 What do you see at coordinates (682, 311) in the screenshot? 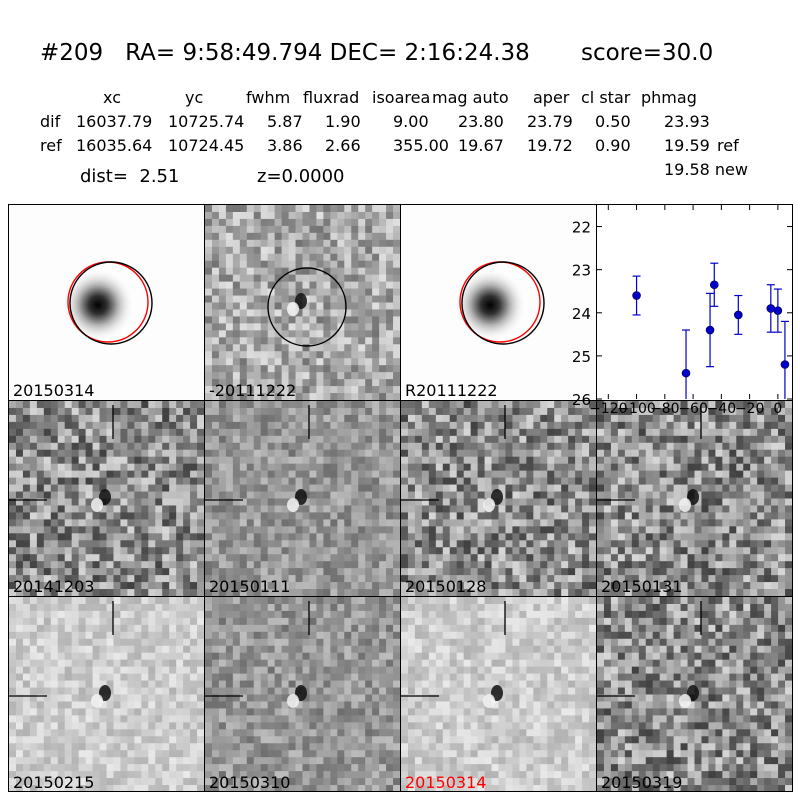
I see `lightcurve-chart: 22 23 24 25 26 −120 −100 −80 −60 −40 −20 0` at bounding box center [682, 311].